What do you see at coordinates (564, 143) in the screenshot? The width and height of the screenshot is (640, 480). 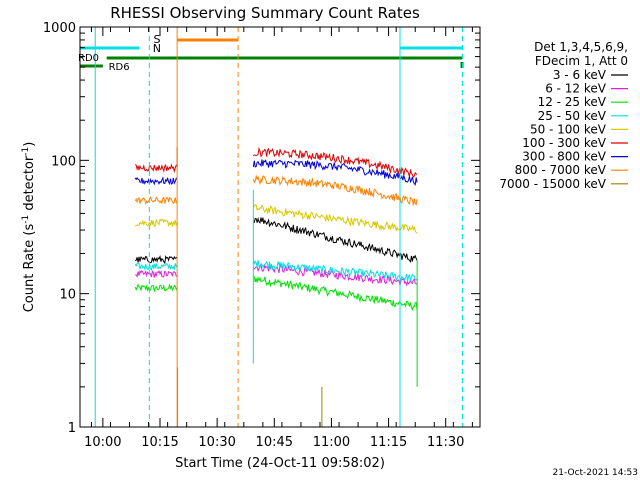 I see `legend-label: 100 - 300 keV` at bounding box center [564, 143].